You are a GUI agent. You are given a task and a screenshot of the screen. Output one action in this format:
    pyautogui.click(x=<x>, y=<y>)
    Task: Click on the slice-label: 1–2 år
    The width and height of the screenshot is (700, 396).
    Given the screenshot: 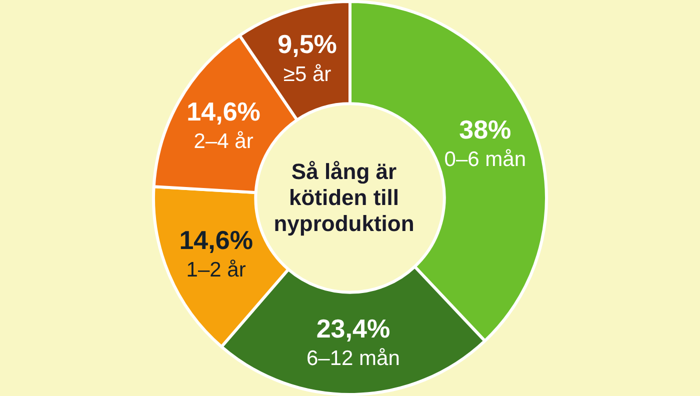 What is the action you would take?
    pyautogui.click(x=216, y=270)
    